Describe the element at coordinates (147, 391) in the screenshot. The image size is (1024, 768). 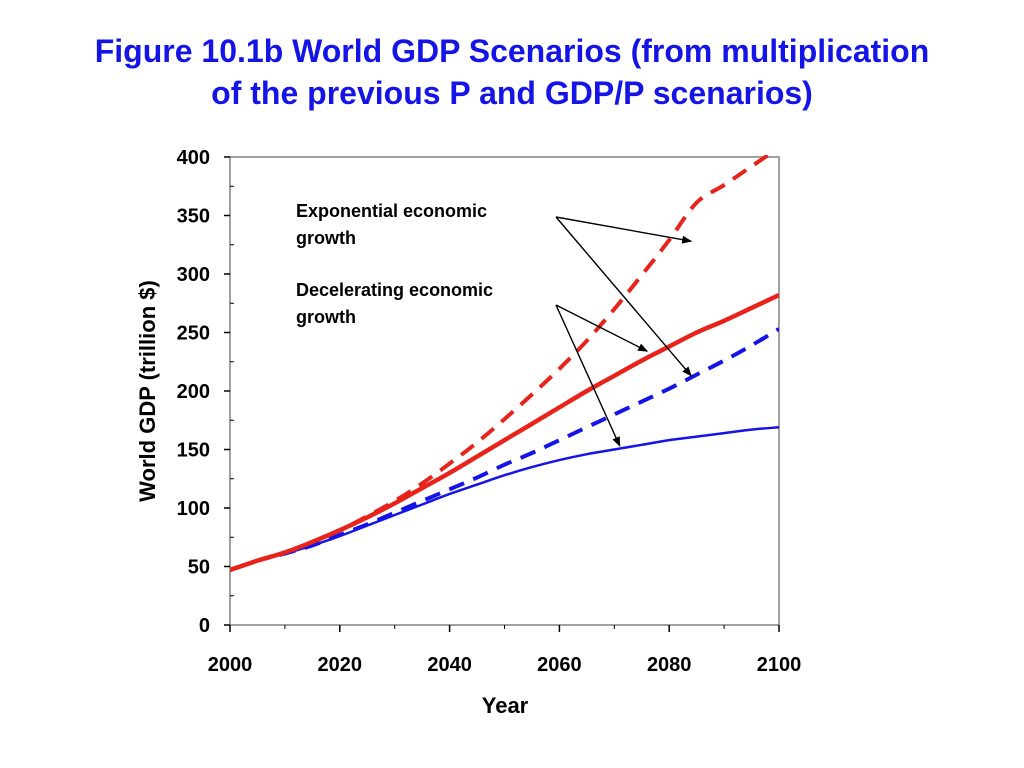
I see `y-axis-title: World GDP (trillion $)` at that location.